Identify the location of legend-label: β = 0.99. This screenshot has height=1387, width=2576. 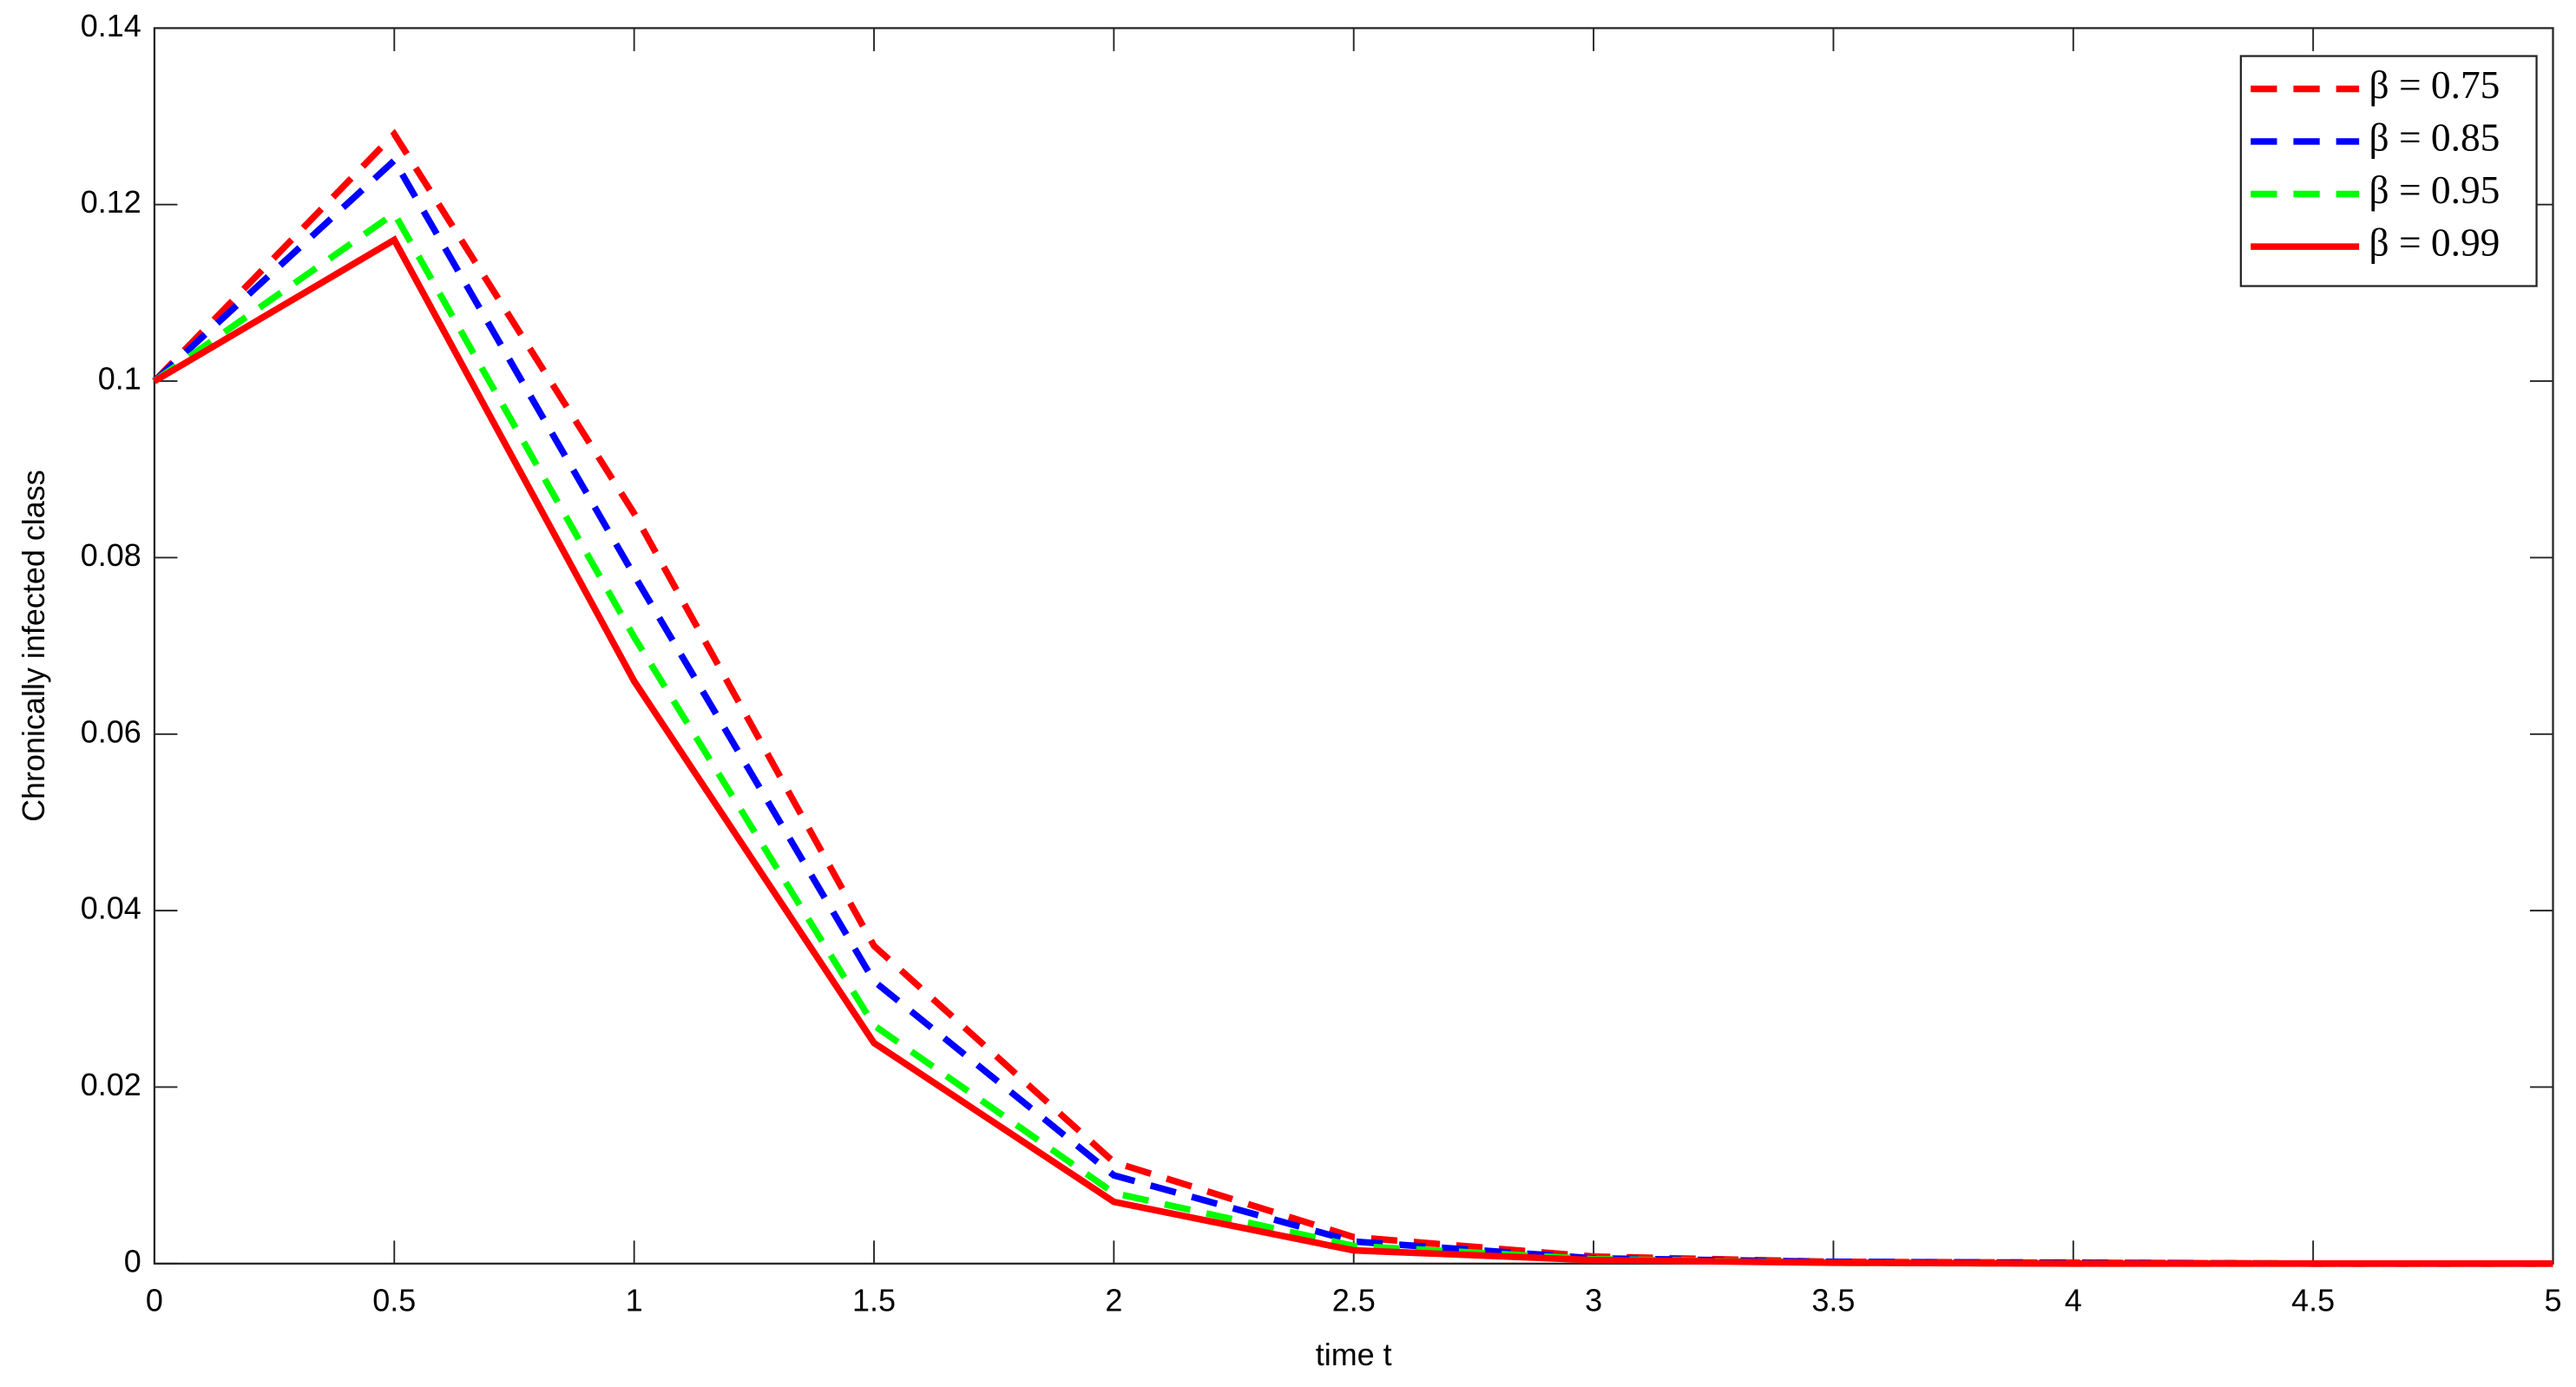
(2434, 243).